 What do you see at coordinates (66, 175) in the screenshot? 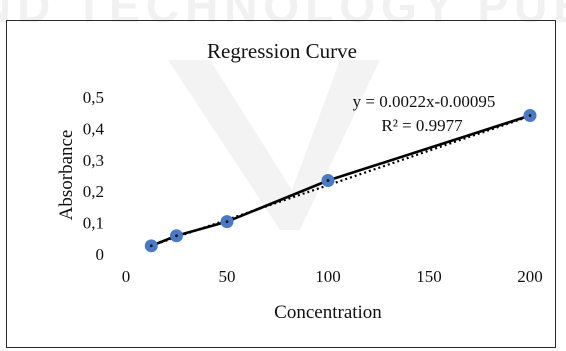
I see `y-axis-label: Absorbance` at bounding box center [66, 175].